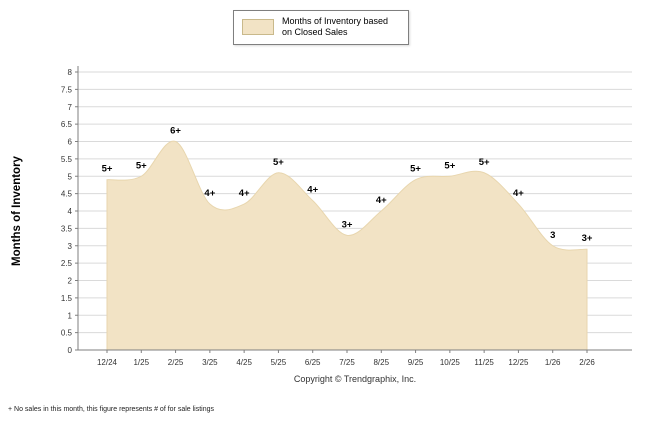 The width and height of the screenshot is (646, 434). Describe the element at coordinates (67, 263) in the screenshot. I see `y-tick-label: 2.5` at that location.